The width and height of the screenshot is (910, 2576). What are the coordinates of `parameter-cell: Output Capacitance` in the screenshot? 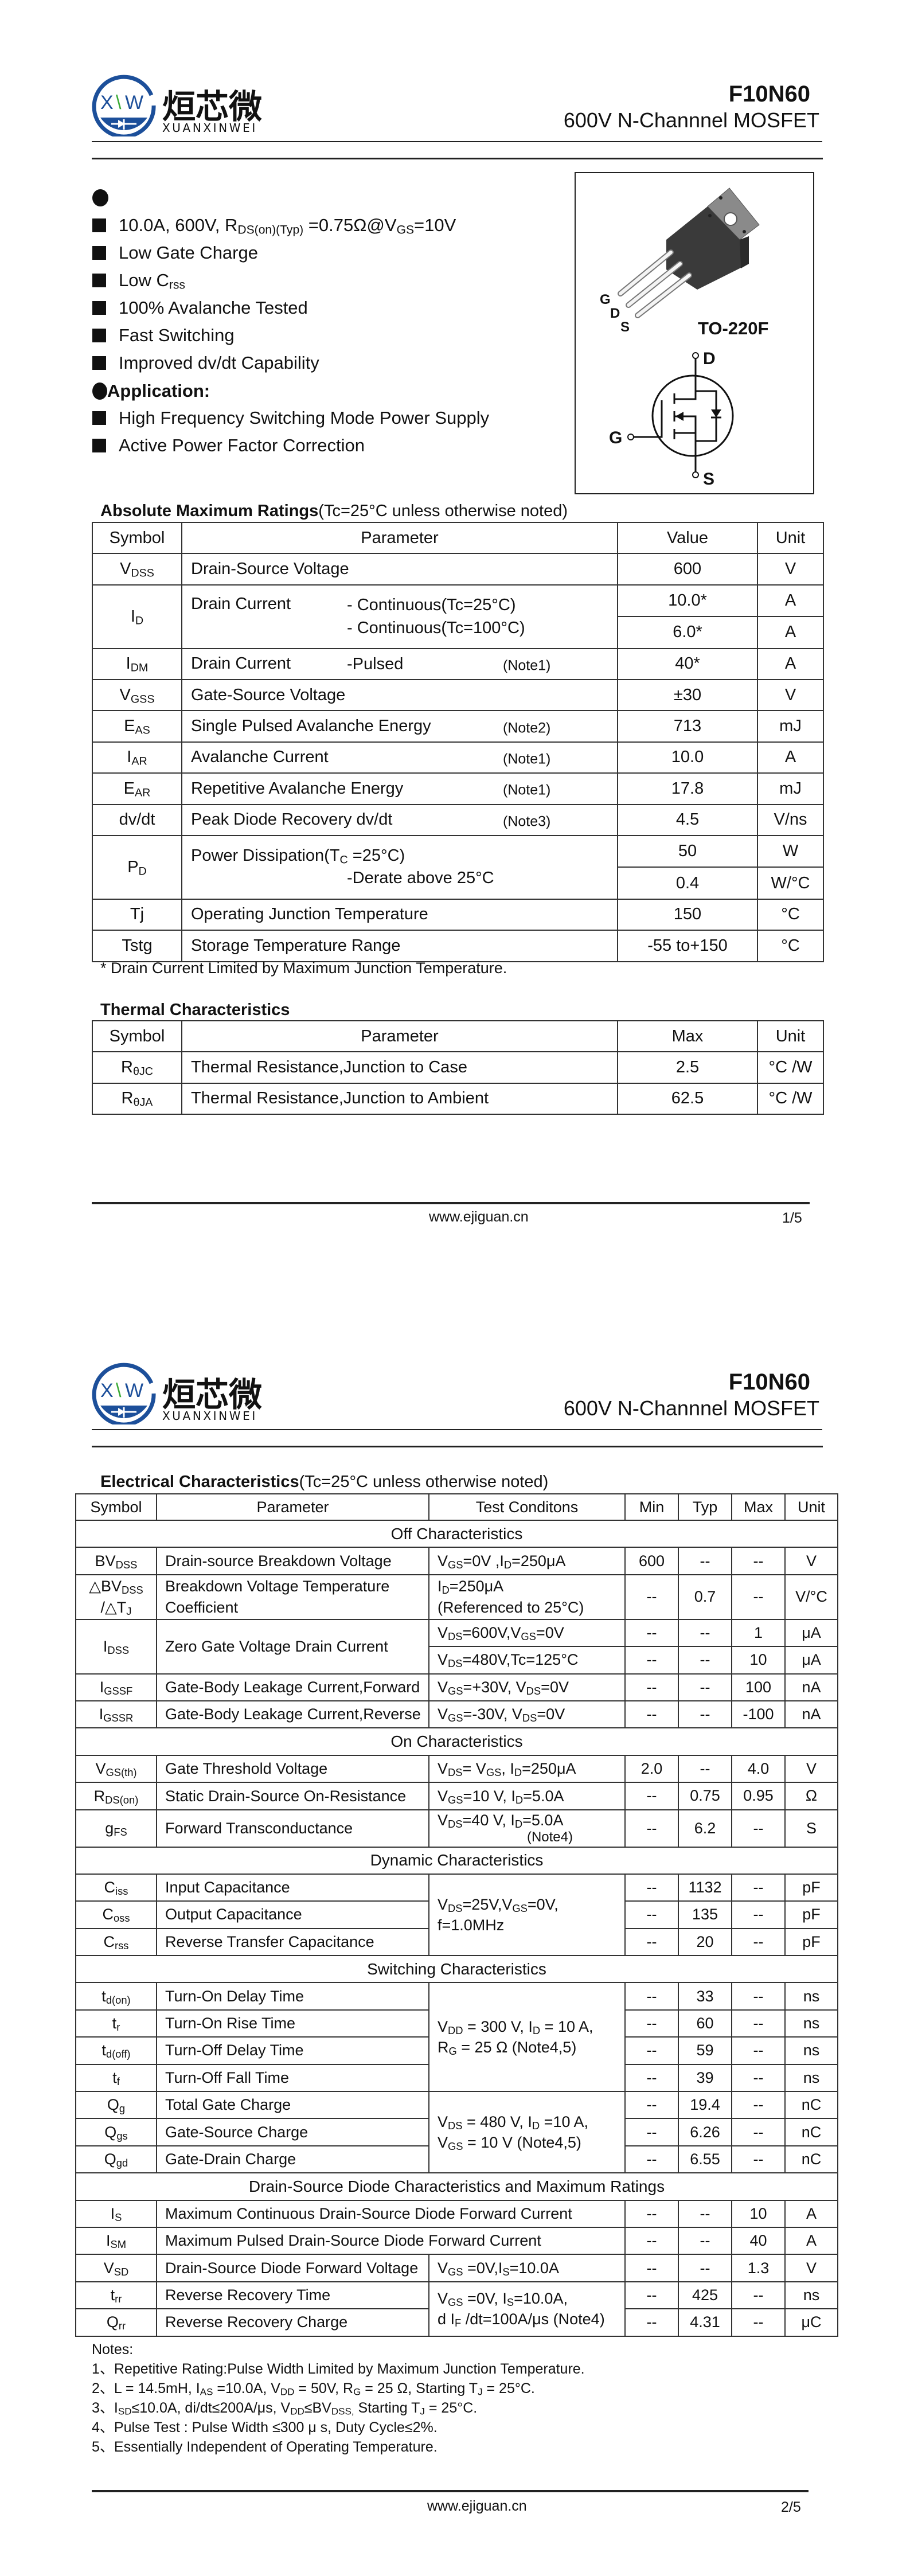 It's located at (292, 1915).